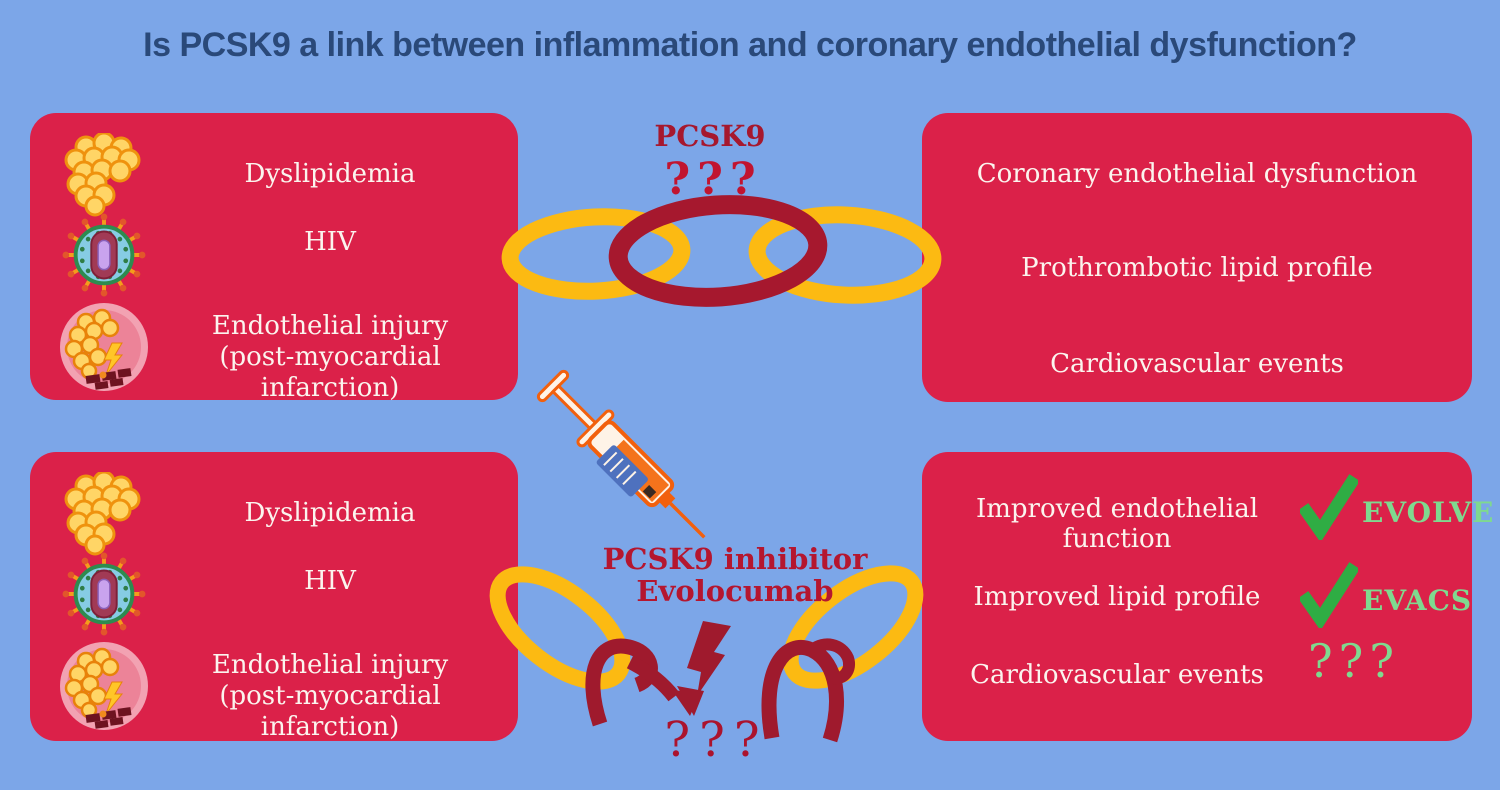  Describe the element at coordinates (1117, 675) in the screenshot. I see `treated-label: Cardiovascular events` at that location.